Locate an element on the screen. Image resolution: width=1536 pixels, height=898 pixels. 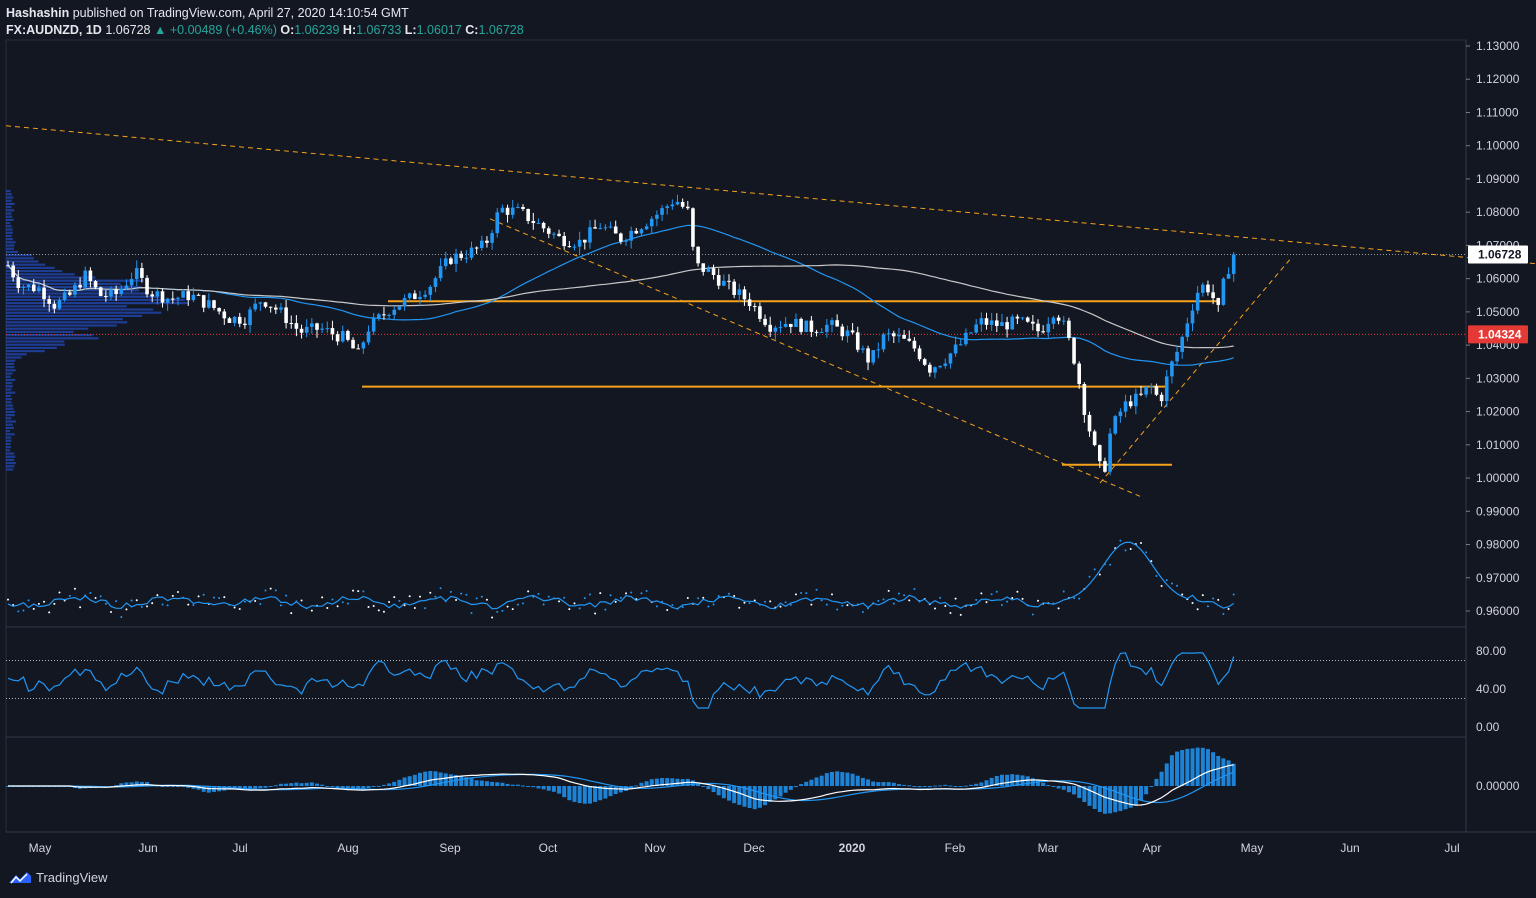
price-tick-label: 1.12000 is located at coordinates (1498, 79).